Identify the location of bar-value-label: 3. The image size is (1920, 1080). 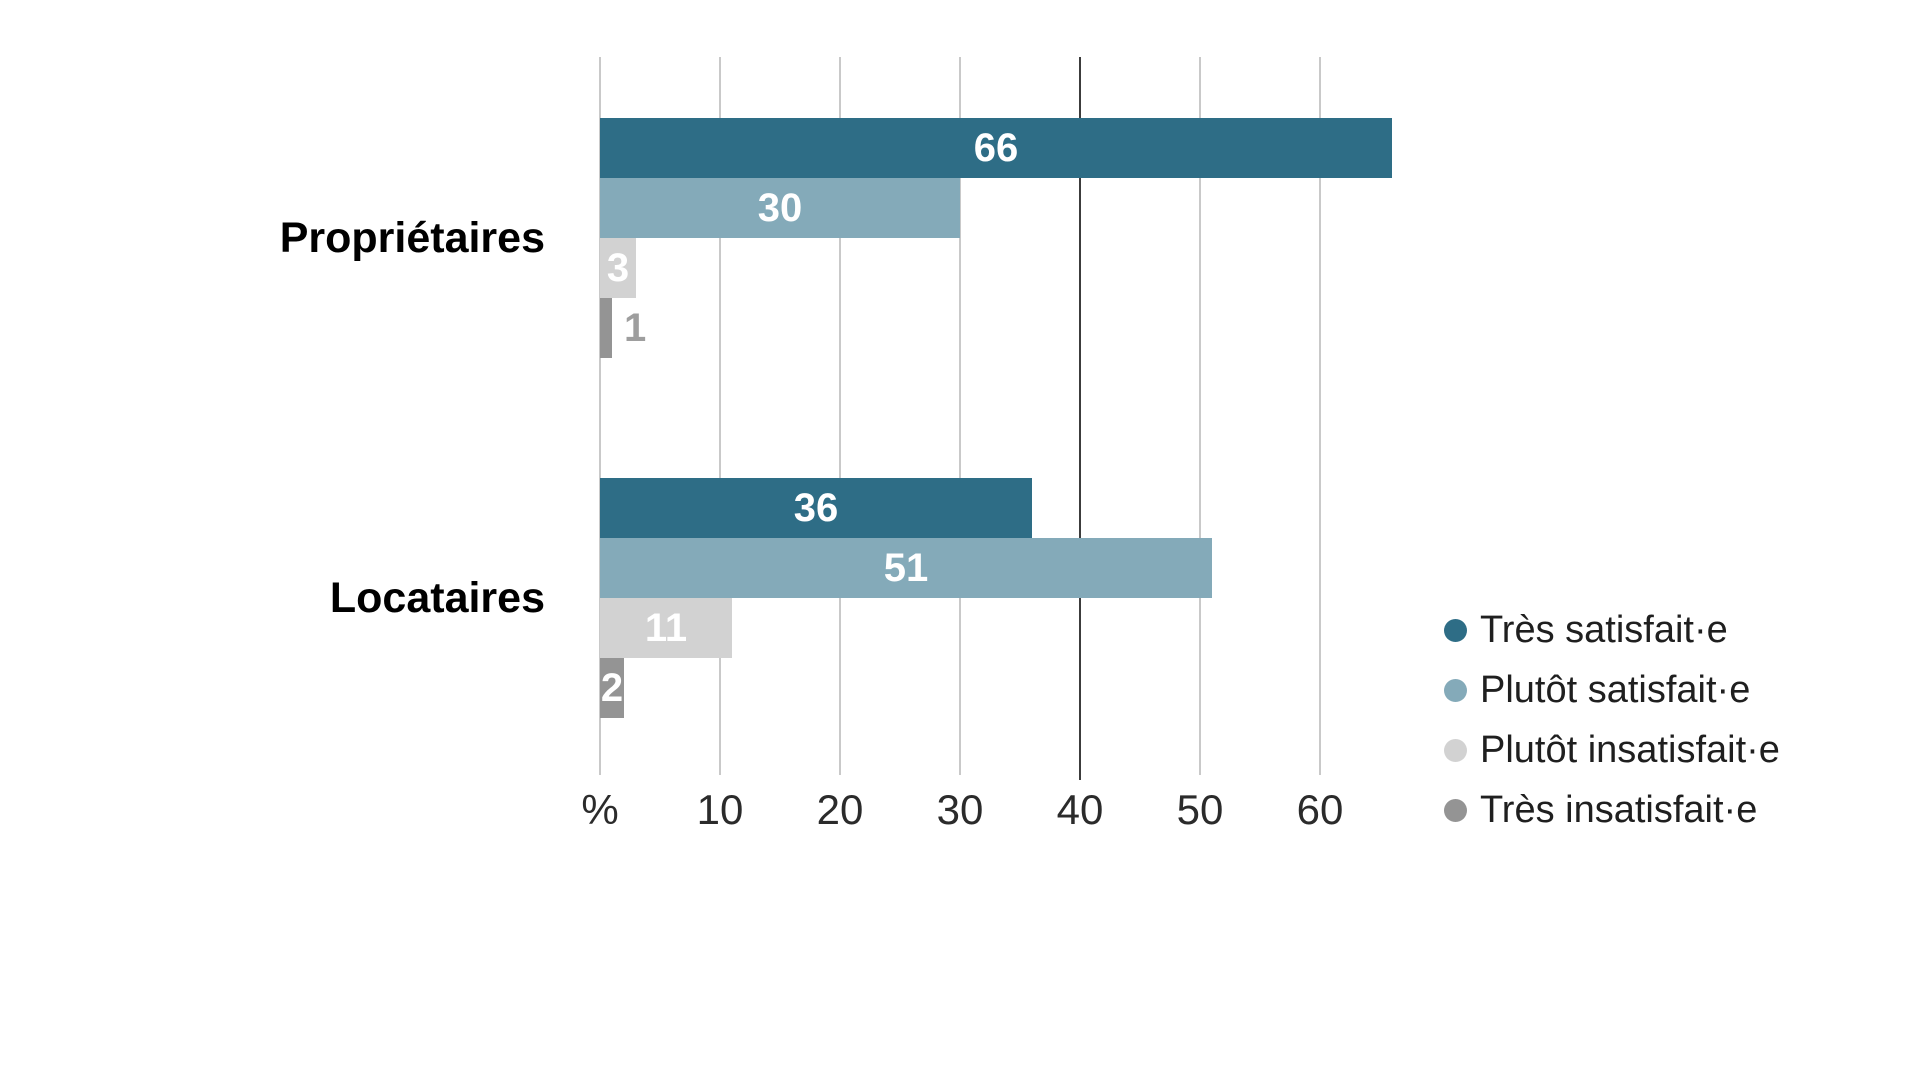
(618, 268).